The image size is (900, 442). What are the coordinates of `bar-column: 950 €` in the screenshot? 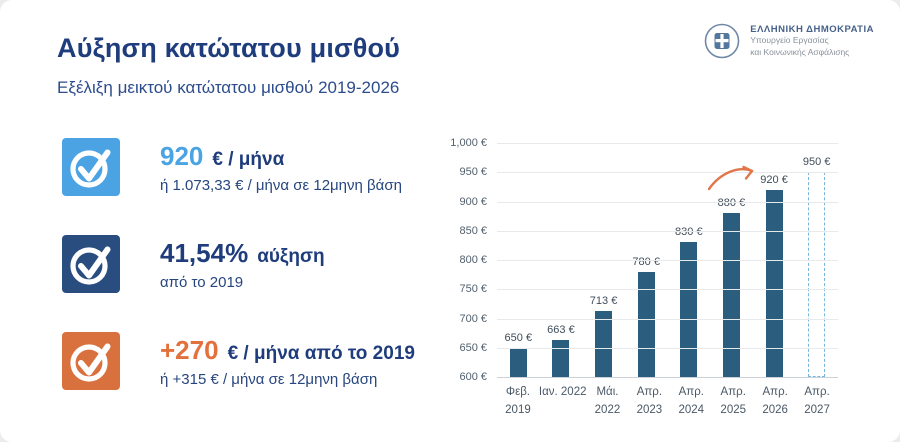 It's located at (816, 260).